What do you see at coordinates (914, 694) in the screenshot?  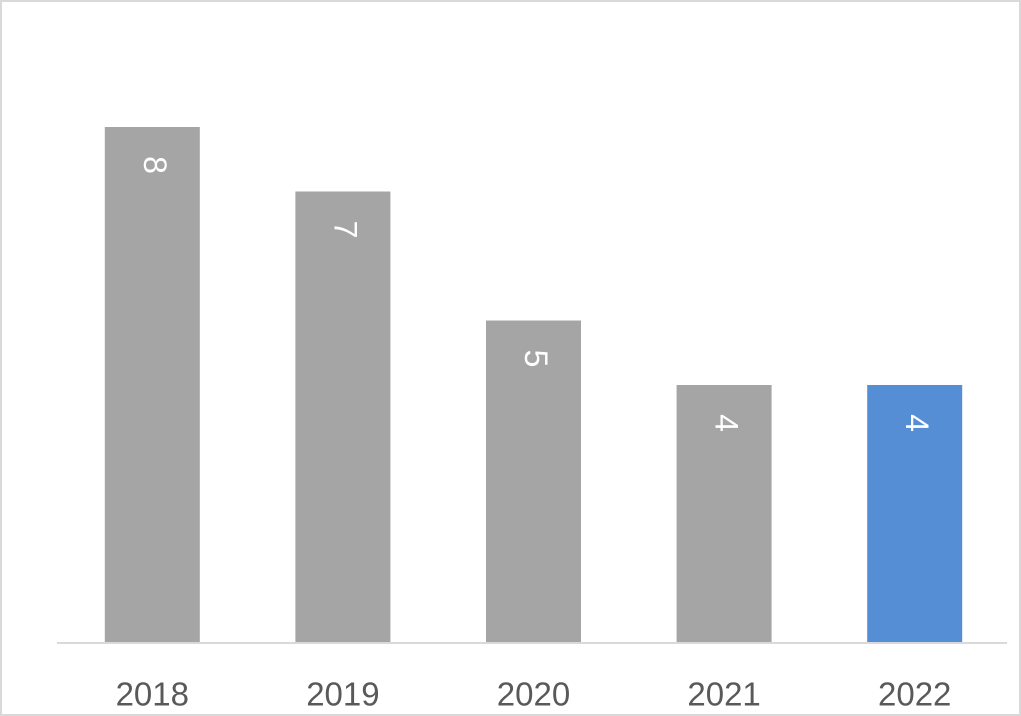 I see `x-tick-label: 2022` at bounding box center [914, 694].